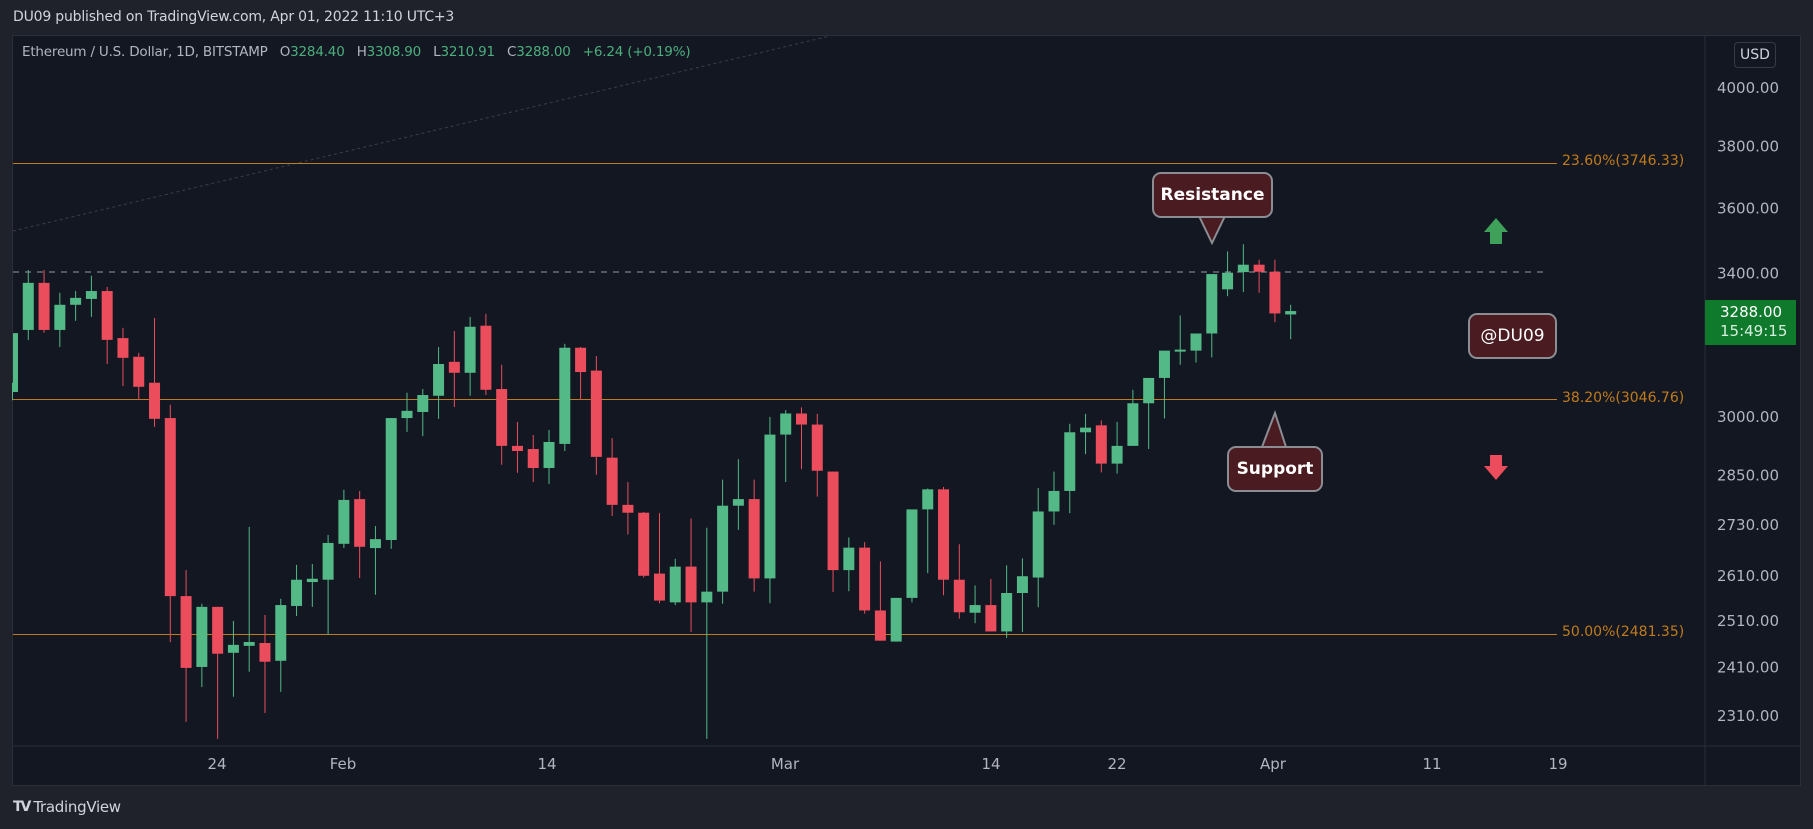  What do you see at coordinates (1496, 467) in the screenshot?
I see `arrow-down-icon` at bounding box center [1496, 467].